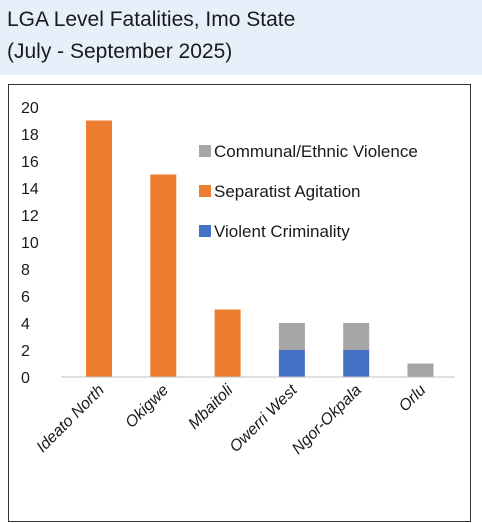 The width and height of the screenshot is (482, 523). I want to click on y-tick-label: 0, so click(25, 378).